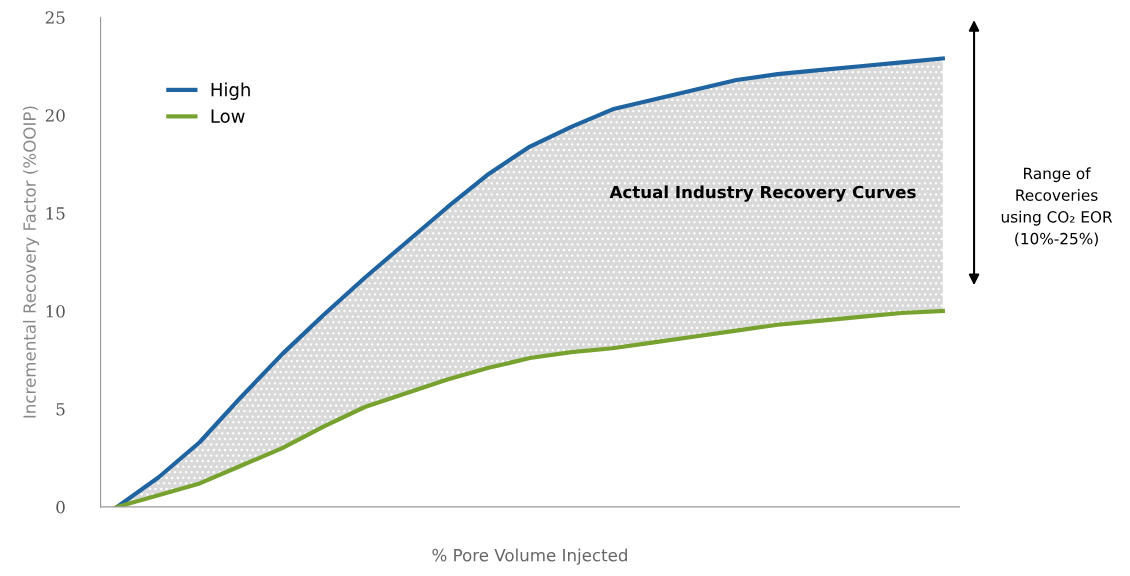 The height and width of the screenshot is (576, 1130). Describe the element at coordinates (762, 193) in the screenshot. I see `annotation: Actual Industry Recovery Curves` at that location.